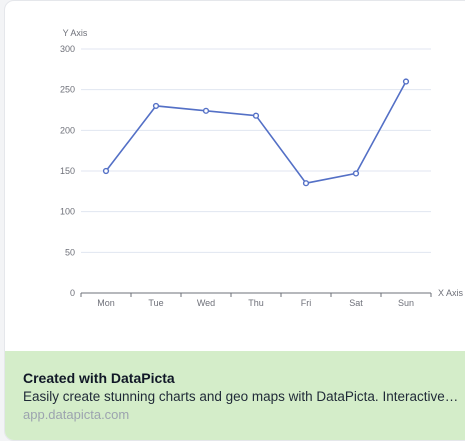 The image size is (465, 441). I want to click on y-tick-label: 100, so click(67, 212).